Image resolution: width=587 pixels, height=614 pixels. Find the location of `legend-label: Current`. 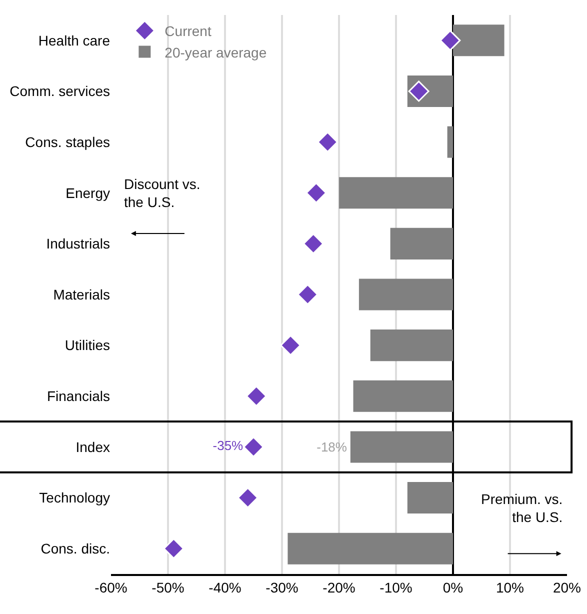

legend-label: Current is located at coordinates (188, 31).